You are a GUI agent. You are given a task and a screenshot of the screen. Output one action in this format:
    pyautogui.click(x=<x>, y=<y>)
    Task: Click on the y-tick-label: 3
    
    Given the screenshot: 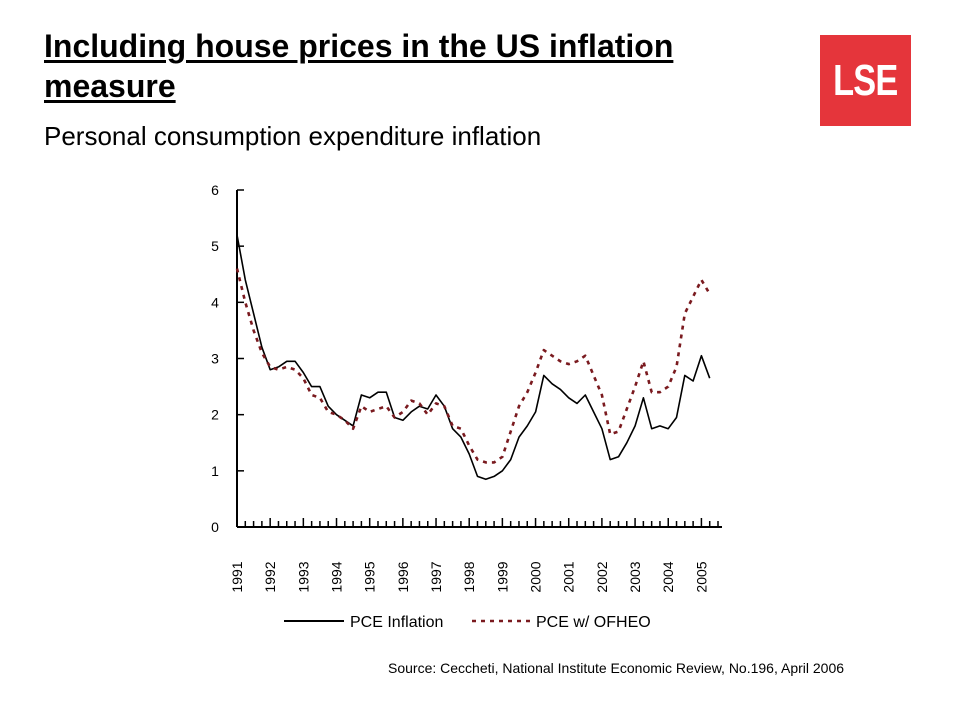 What is the action you would take?
    pyautogui.click(x=215, y=359)
    